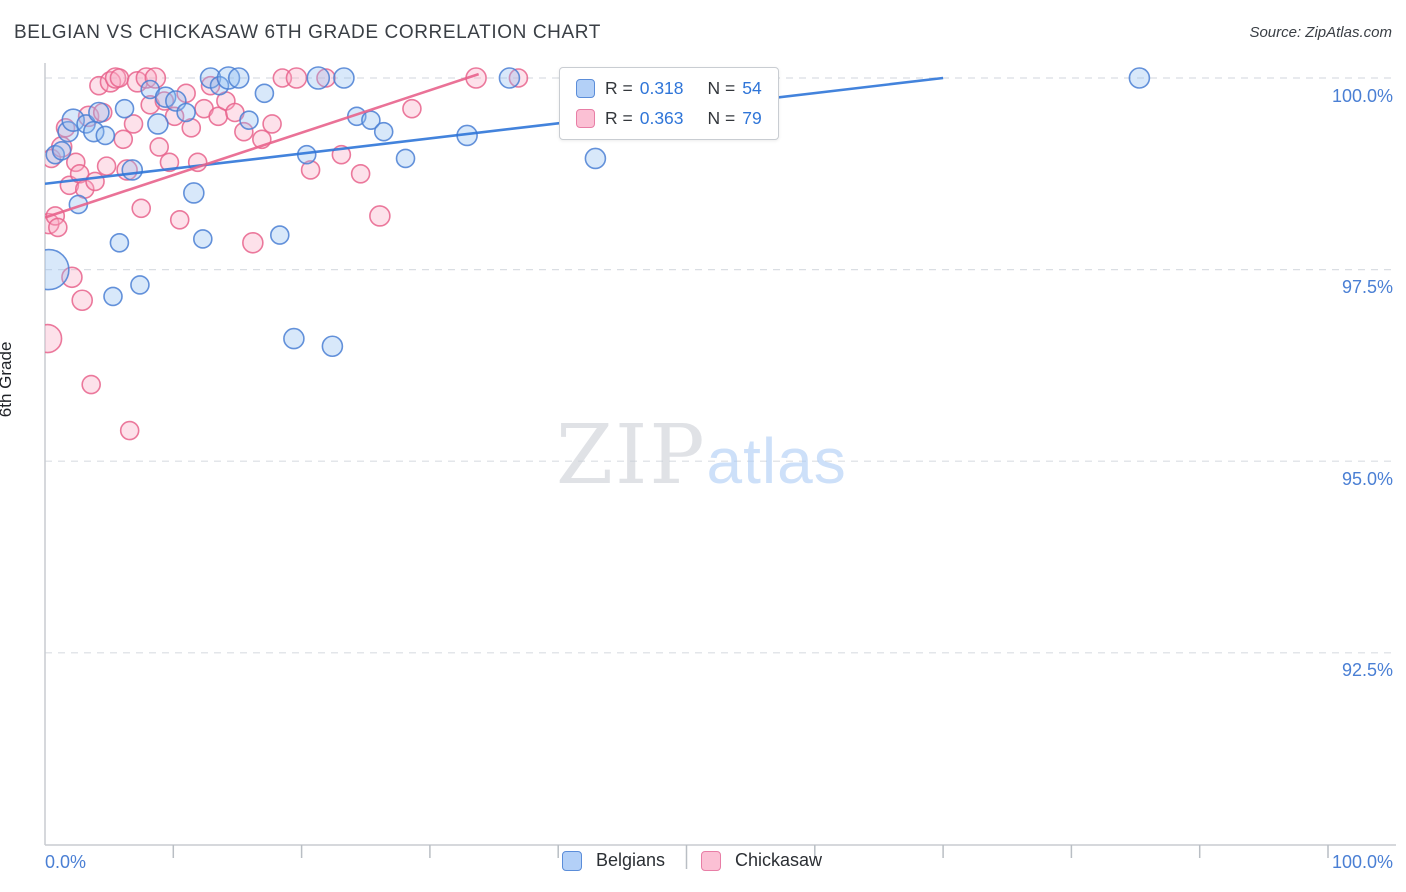 The height and width of the screenshot is (892, 1406). I want to click on belgians-r-value: 0.318, so click(661, 88).